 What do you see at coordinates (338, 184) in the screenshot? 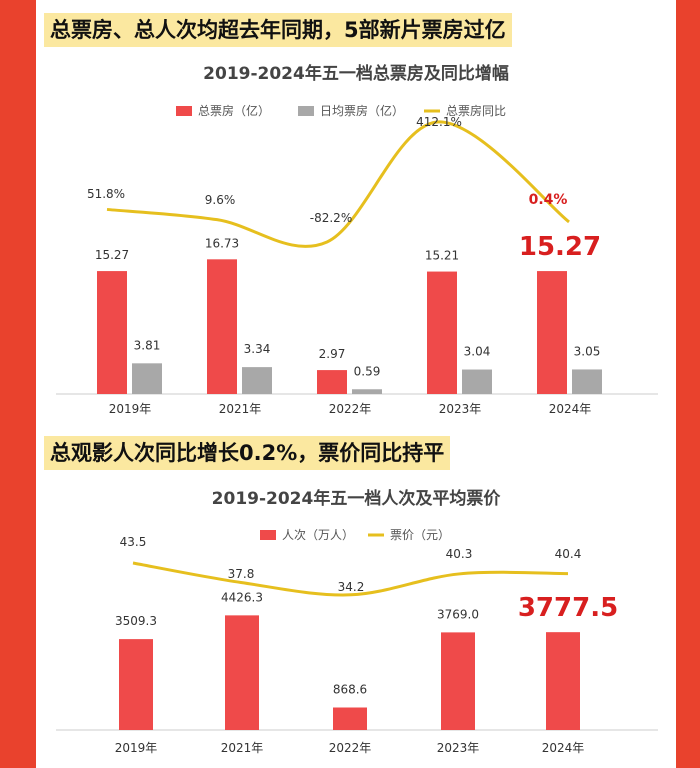
I see `line-yoy` at bounding box center [338, 184].